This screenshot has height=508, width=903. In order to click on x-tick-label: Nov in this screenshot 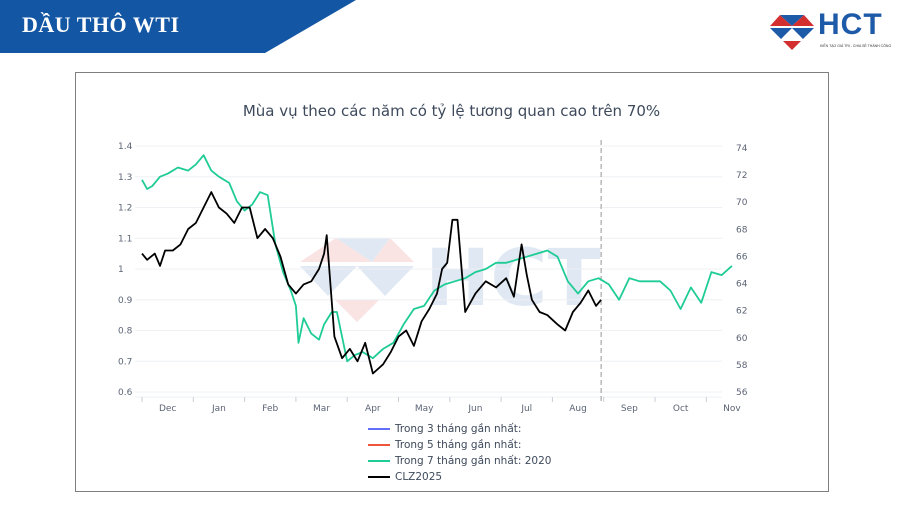, I will do `click(732, 409)`.